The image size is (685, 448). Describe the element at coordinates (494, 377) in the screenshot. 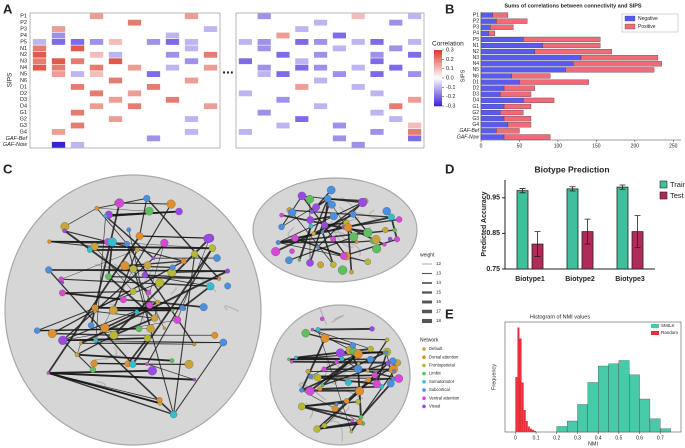

I see `y-axis-label: Frequency` at that location.